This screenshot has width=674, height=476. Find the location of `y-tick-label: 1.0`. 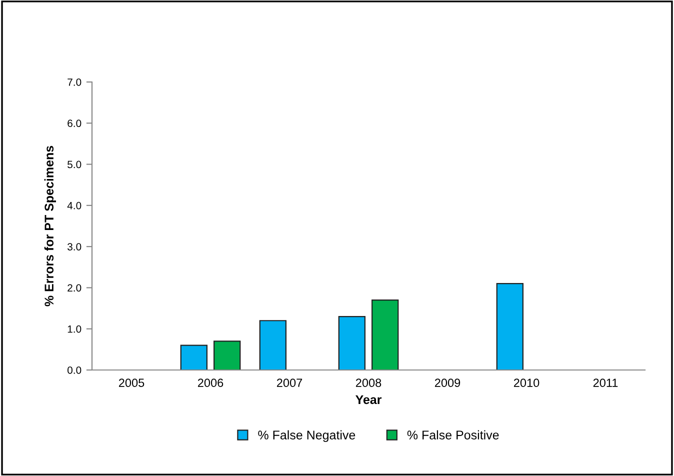

y-tick-label: 1.0 is located at coordinates (75, 329).